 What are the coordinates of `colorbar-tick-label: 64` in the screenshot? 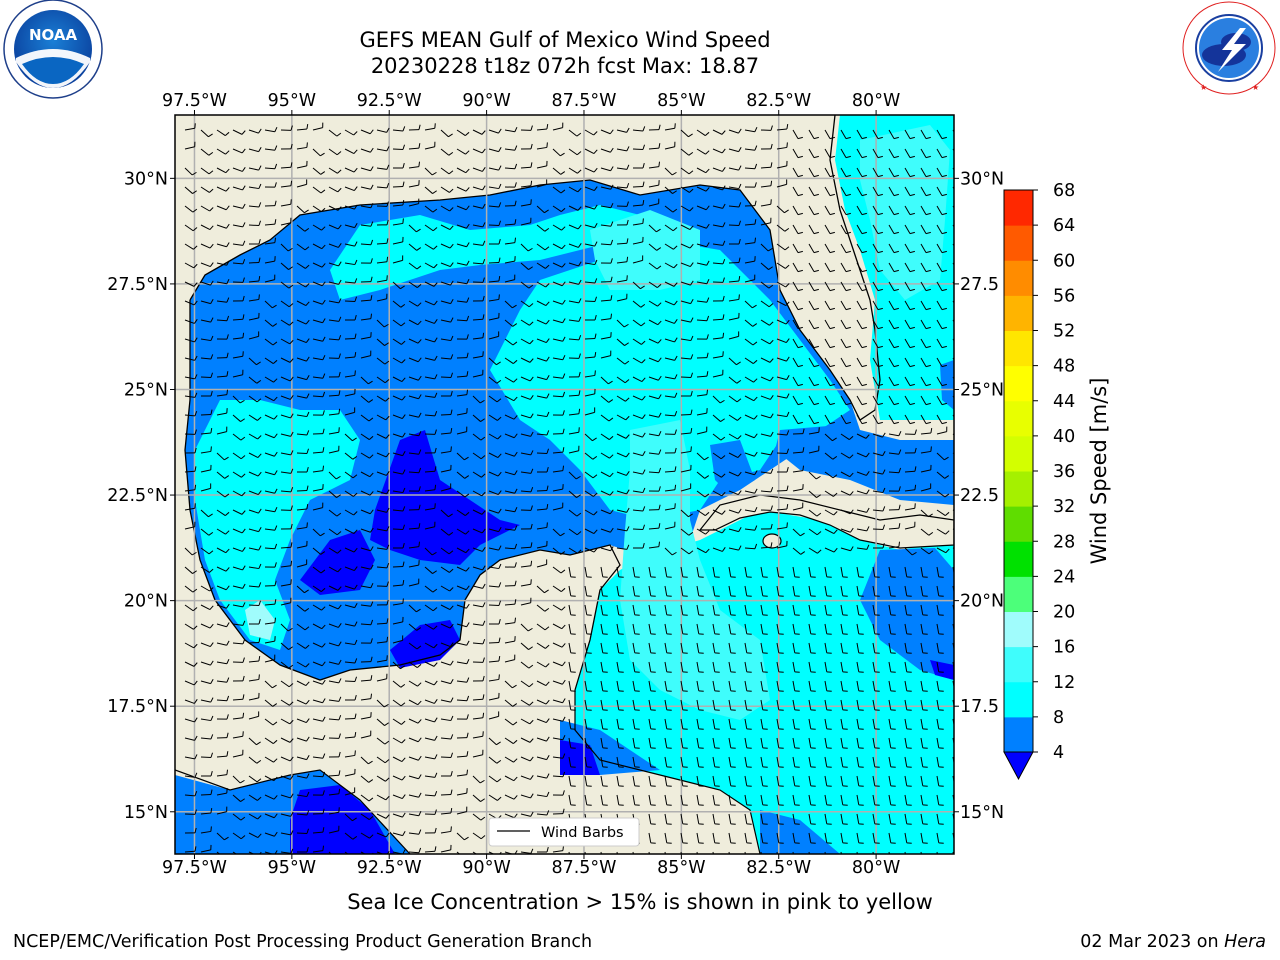 It's located at (1064, 226).